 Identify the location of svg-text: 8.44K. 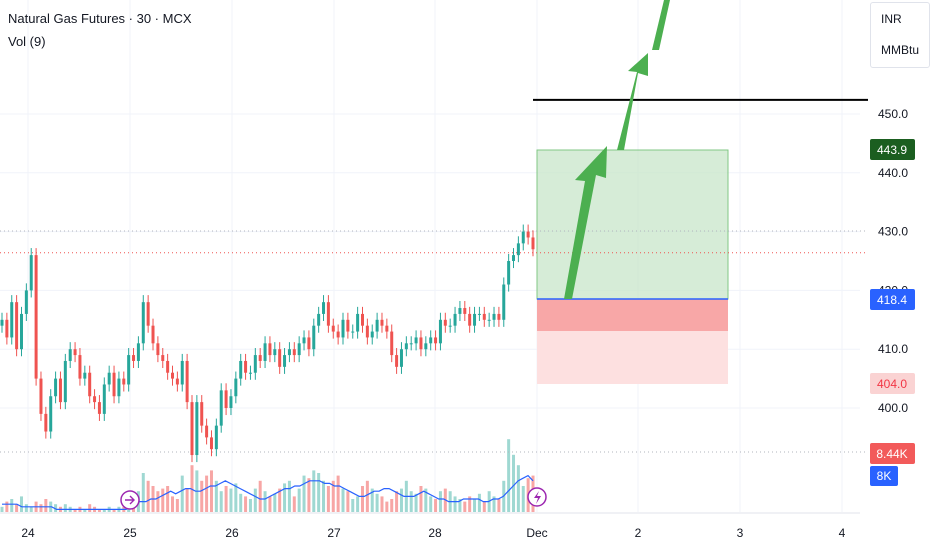
(891, 454).